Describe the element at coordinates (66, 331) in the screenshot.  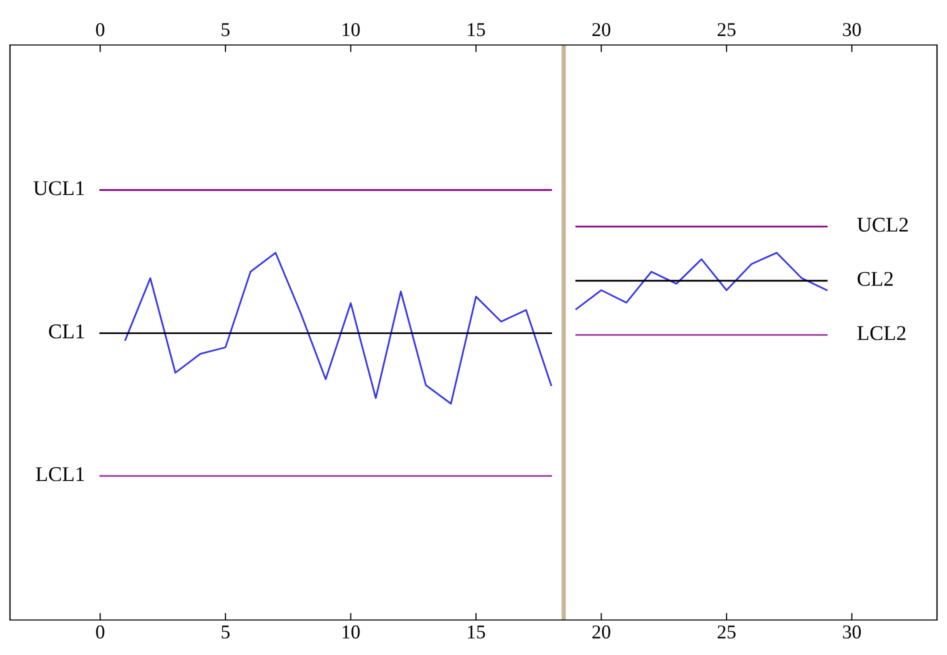
I see `series-label: CL1` at that location.